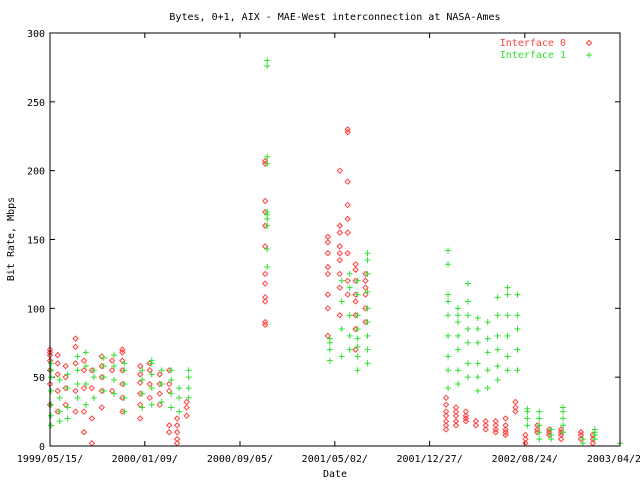  I want to click on y-tick-label: 100, so click(36, 309).